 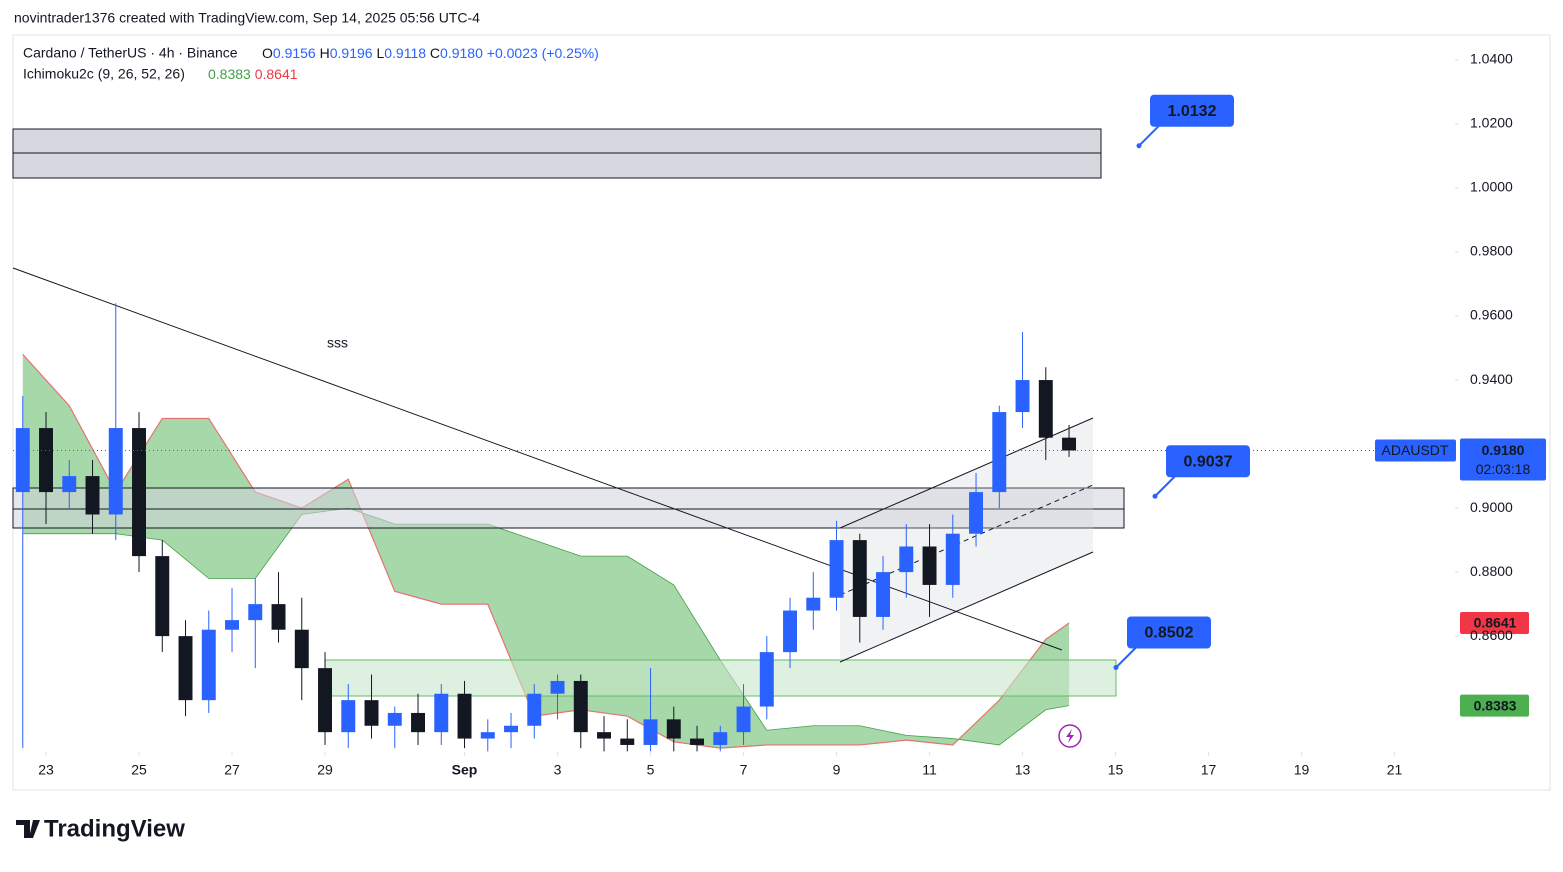 I want to click on logo: TradingView, so click(x=100, y=828).